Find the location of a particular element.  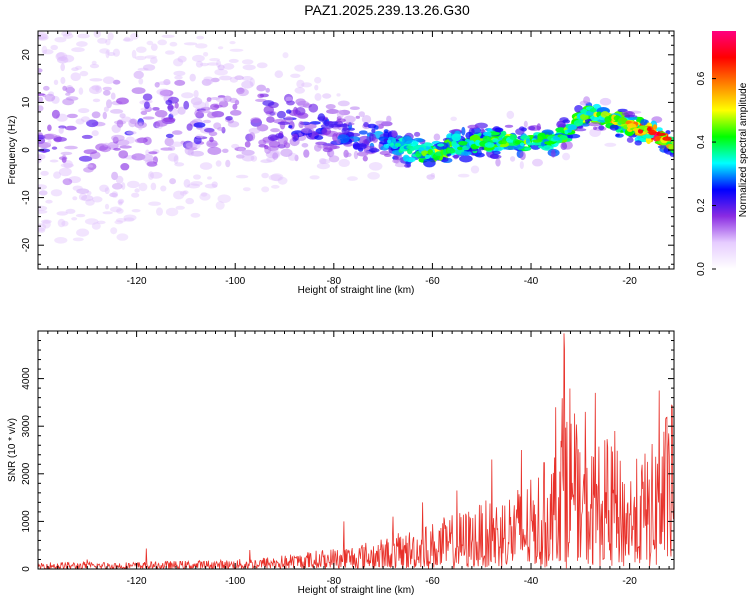

snr-ytick-label: 1000 is located at coordinates (26, 521).